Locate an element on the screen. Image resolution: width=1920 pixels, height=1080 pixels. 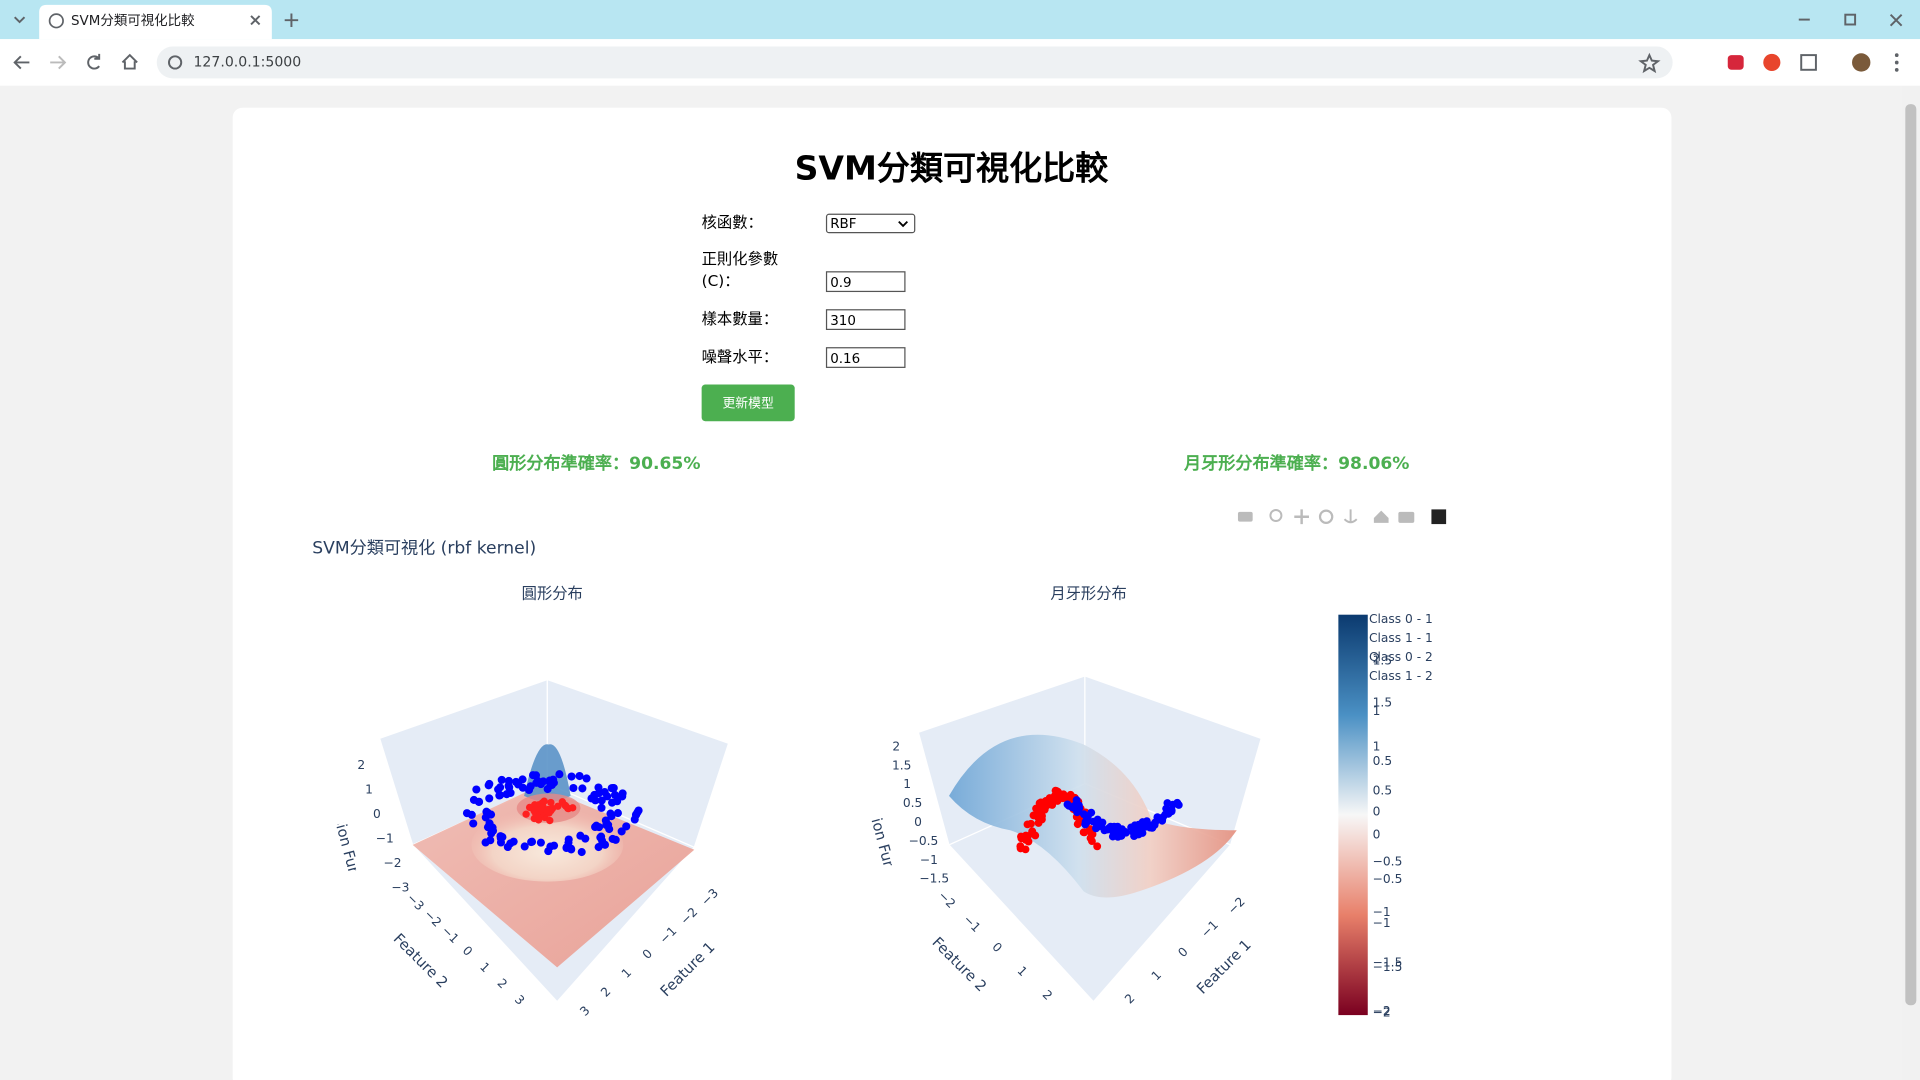
reload is located at coordinates (94, 61).